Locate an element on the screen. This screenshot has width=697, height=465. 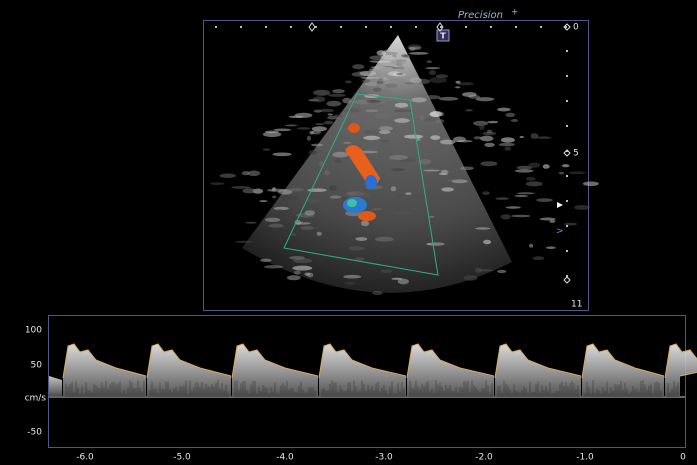
depth-label: 0 is located at coordinates (576, 28).